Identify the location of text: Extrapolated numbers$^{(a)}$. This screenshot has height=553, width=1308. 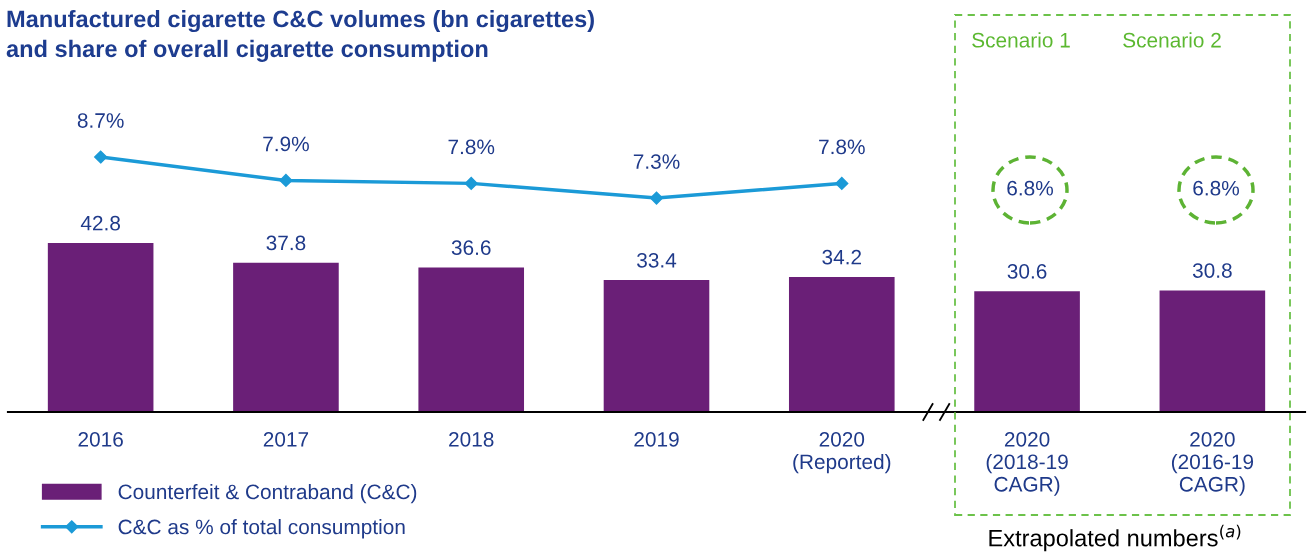
(1115, 538).